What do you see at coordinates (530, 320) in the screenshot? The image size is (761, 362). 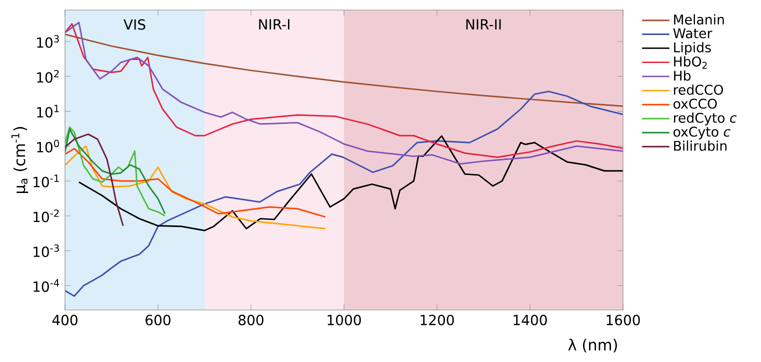 I see `x-tick-label: 1400` at bounding box center [530, 320].